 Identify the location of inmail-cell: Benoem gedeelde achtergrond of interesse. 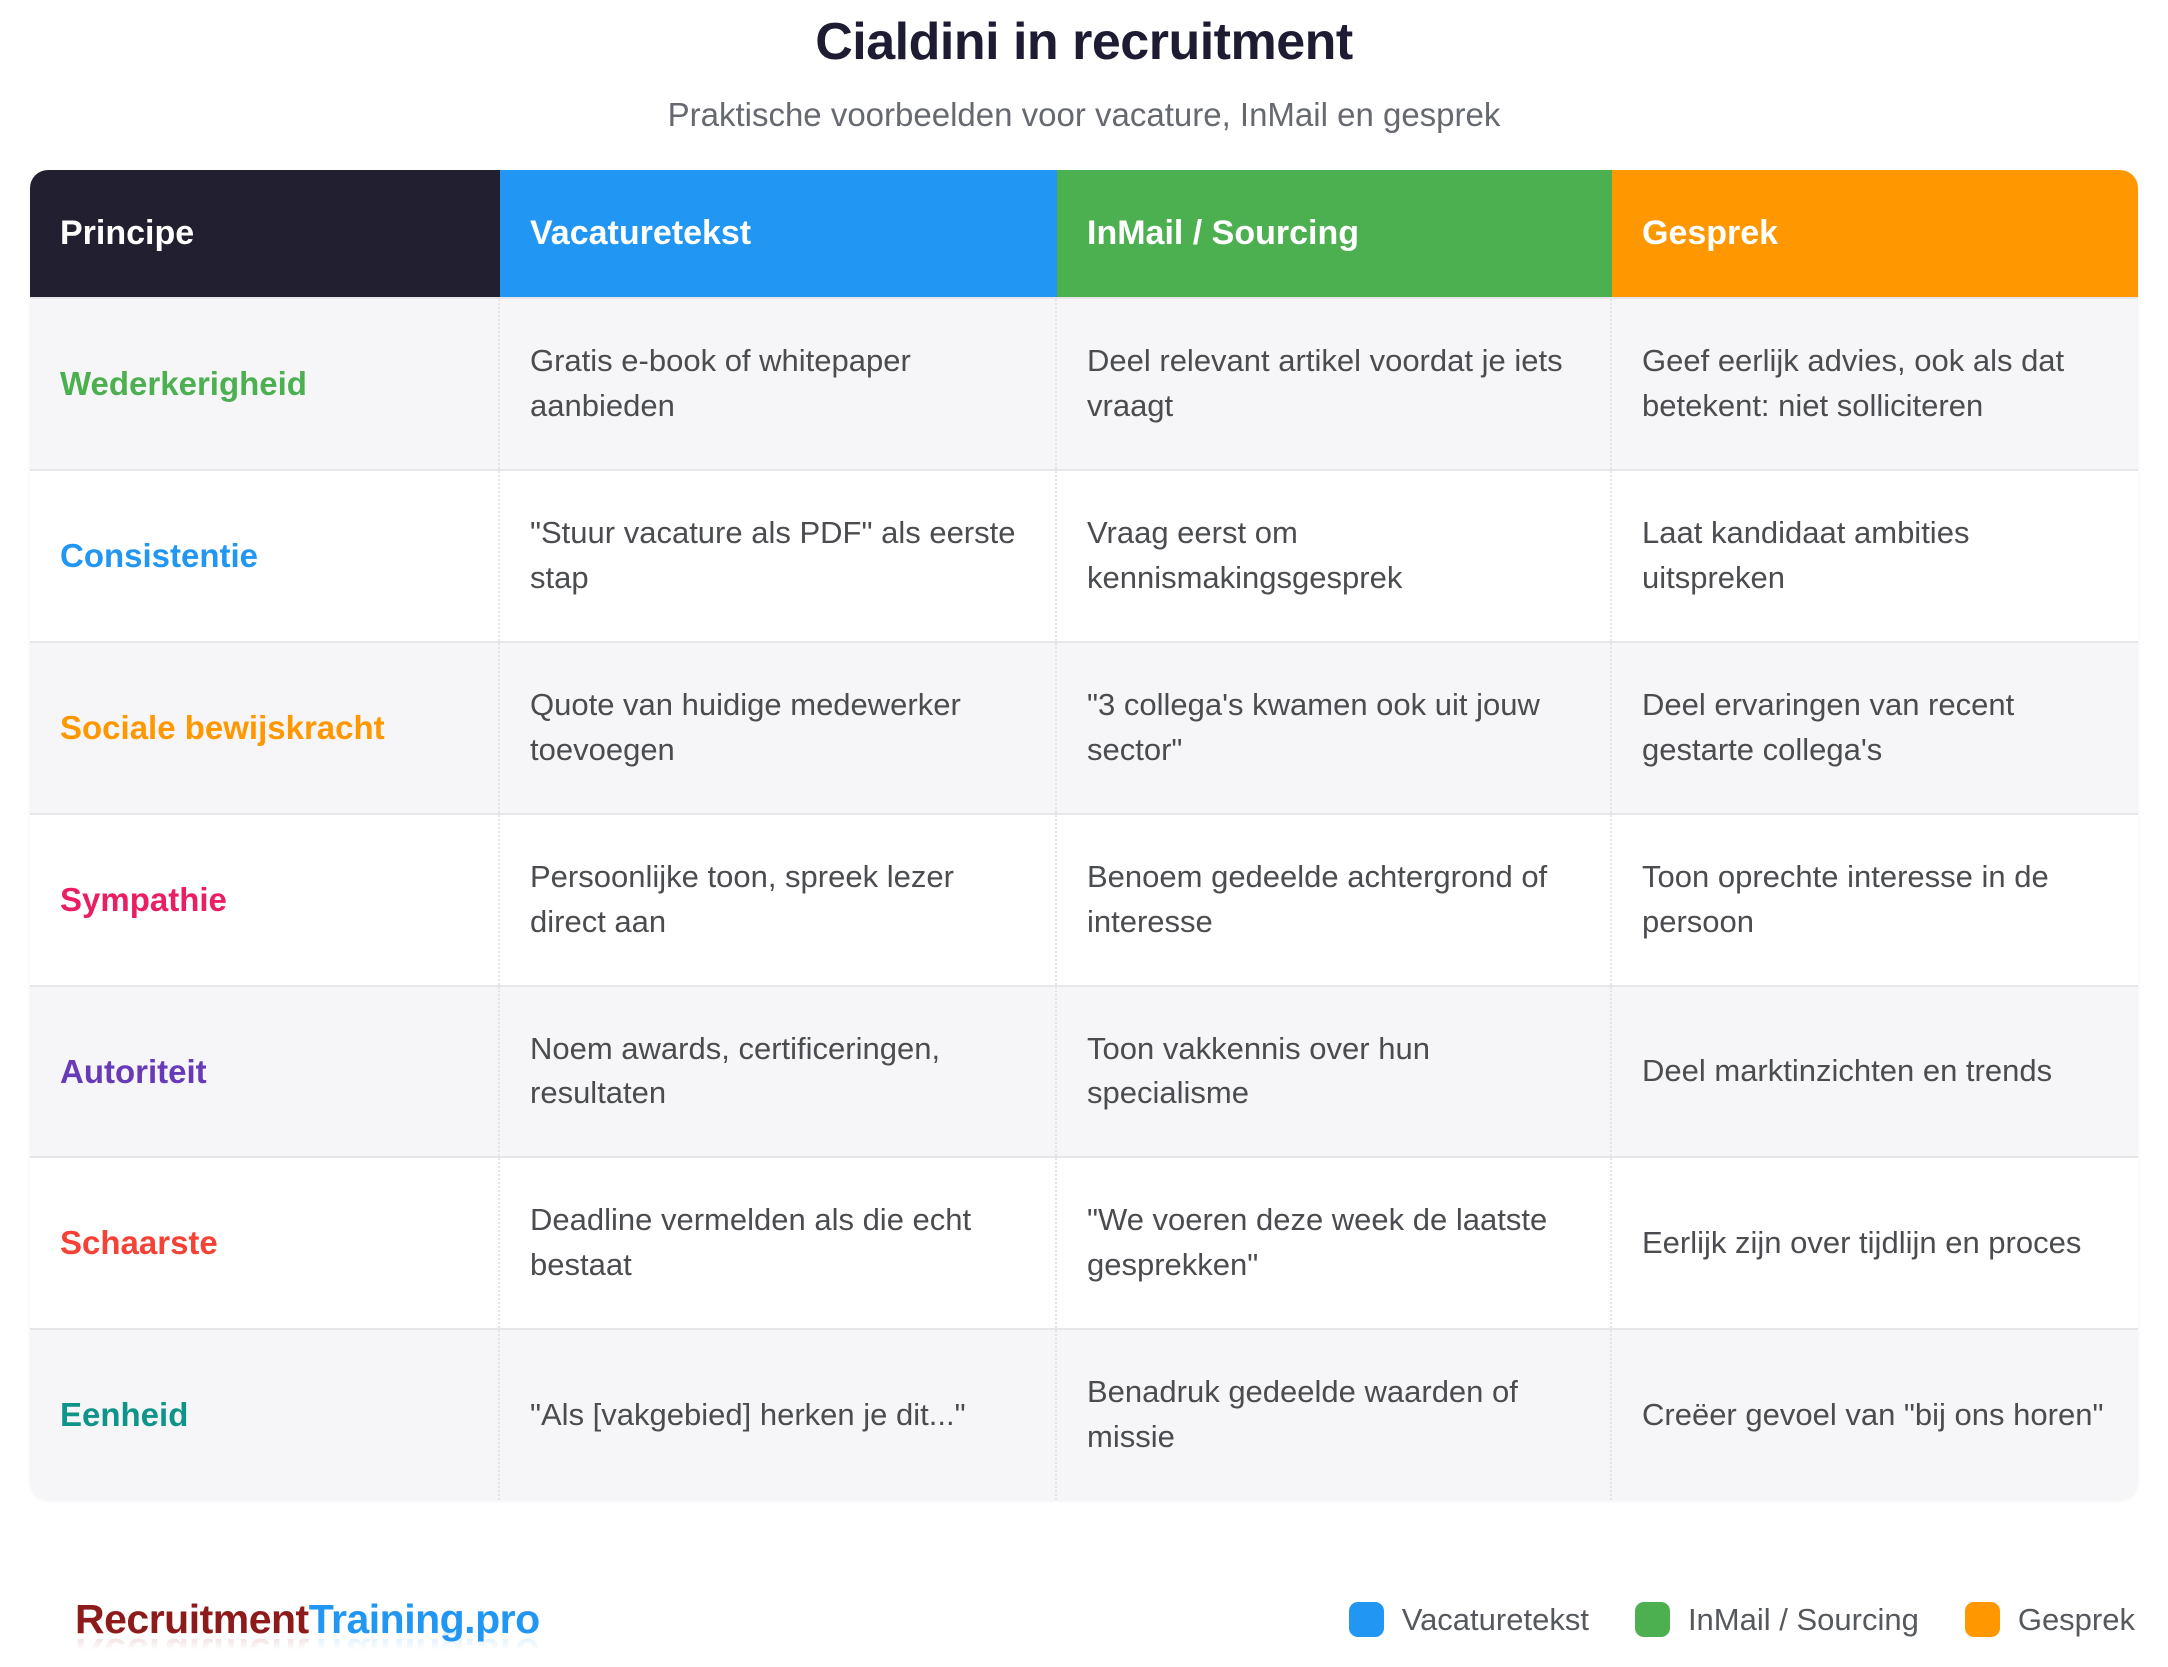
(1334, 899).